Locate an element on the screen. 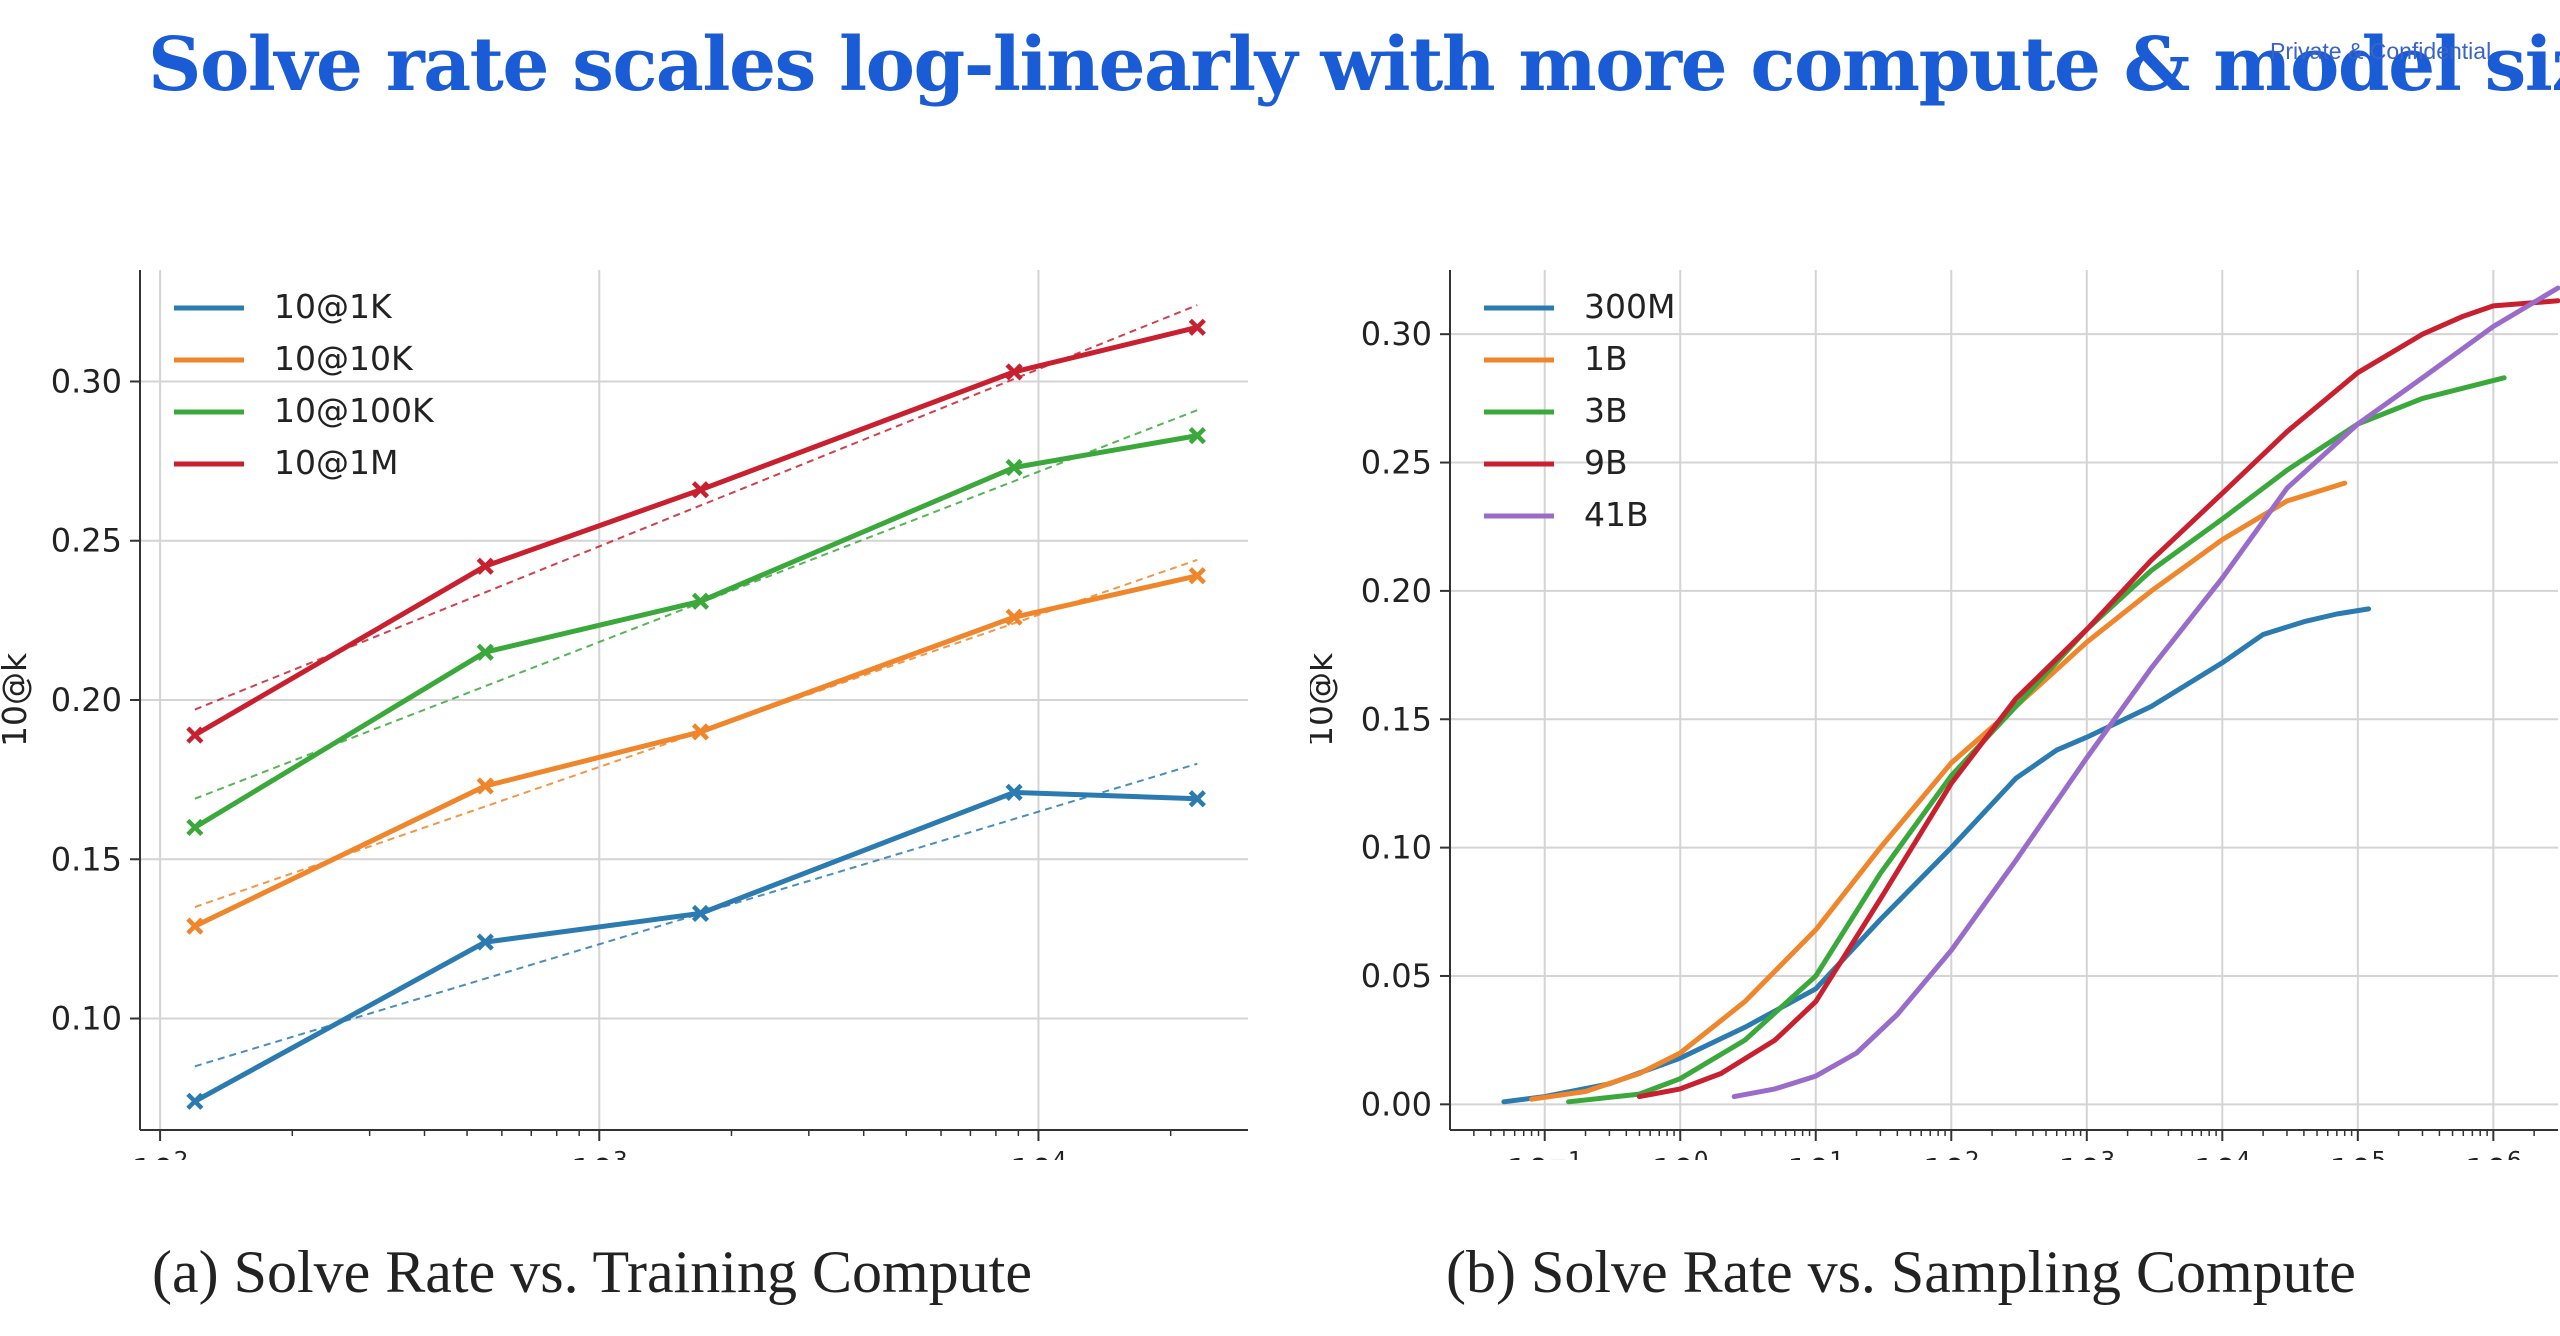 This screenshot has height=1336, width=2560. caption-sampling-compute: (b) Solve Rate vs. Sampling Compute is located at coordinates (1901, 1272).